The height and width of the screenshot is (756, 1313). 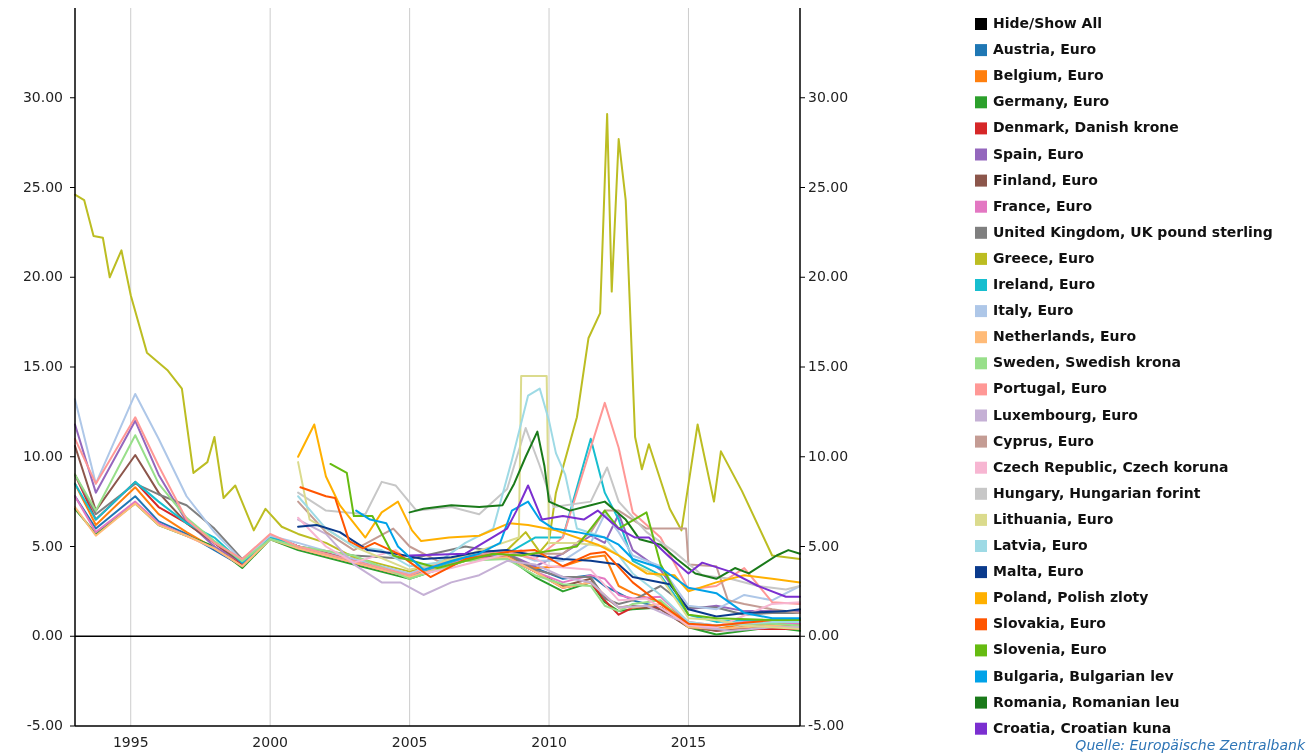 What do you see at coordinates (1041, 545) in the screenshot?
I see `legend-label: Latvia, Euro` at bounding box center [1041, 545].